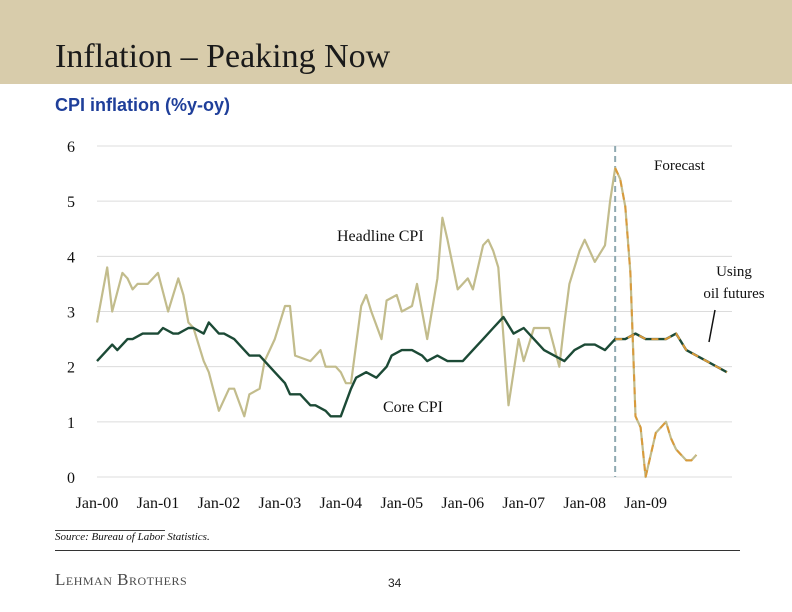 The width and height of the screenshot is (792, 612). I want to click on y-tick-label: 3, so click(71, 313).